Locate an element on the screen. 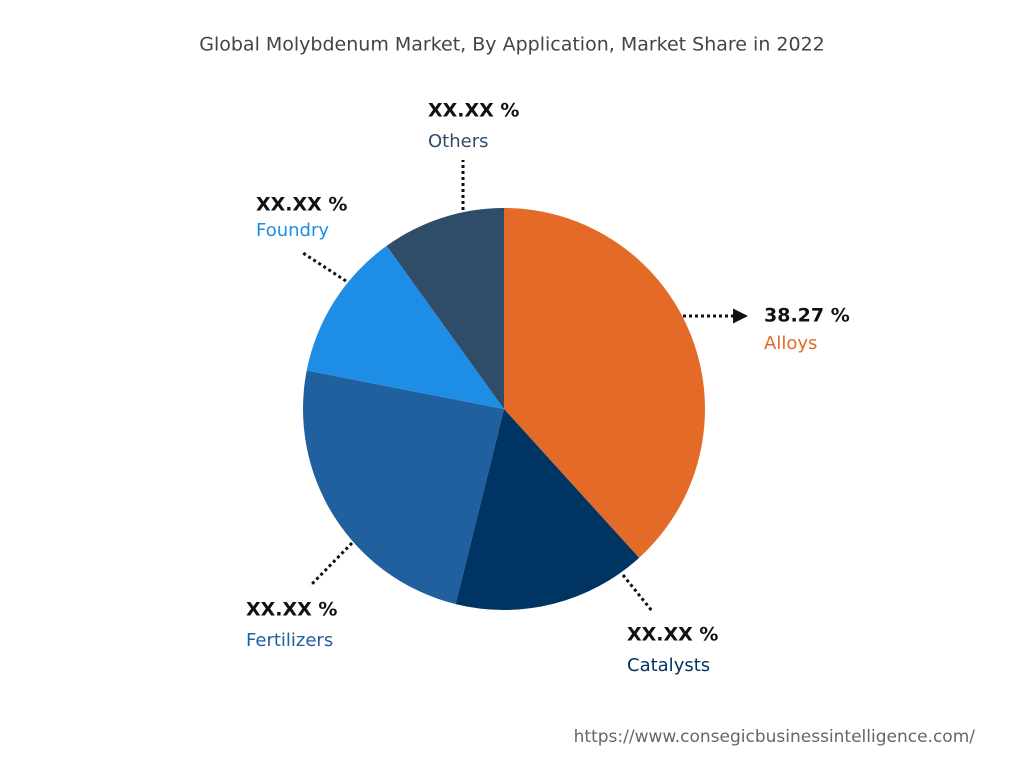 The width and height of the screenshot is (1024, 768). category-label: Foundry is located at coordinates (292, 230).